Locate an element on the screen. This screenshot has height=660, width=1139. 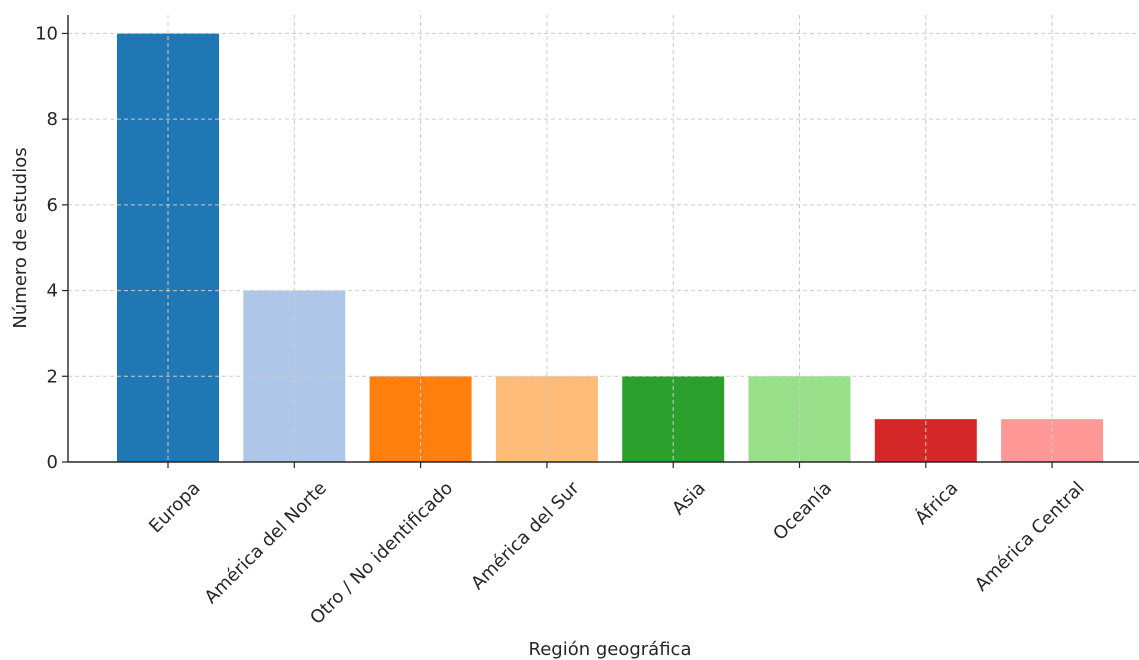
x-tick-label: América Central is located at coordinates (1030, 537).